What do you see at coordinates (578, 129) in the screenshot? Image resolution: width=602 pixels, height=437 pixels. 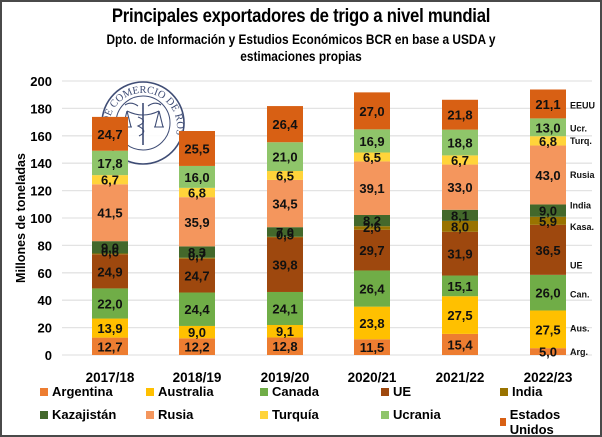 I see `side-label: Ucr.` at bounding box center [578, 129].